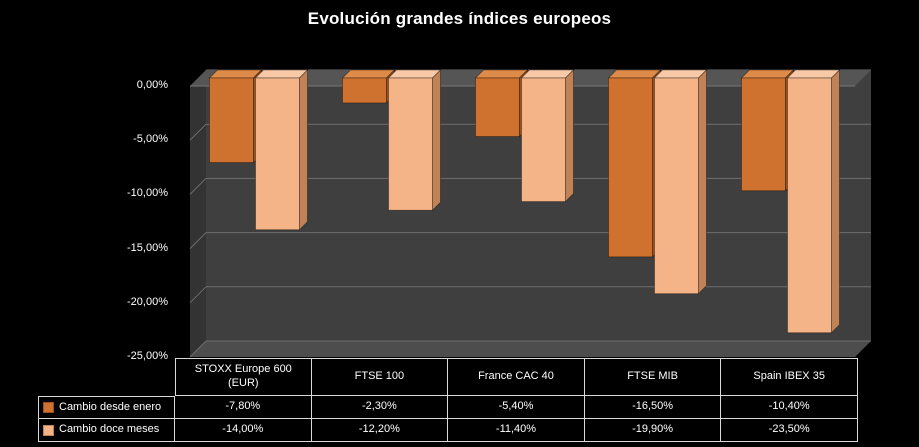  I want to click on category-label: FTSE 100, so click(380, 377).